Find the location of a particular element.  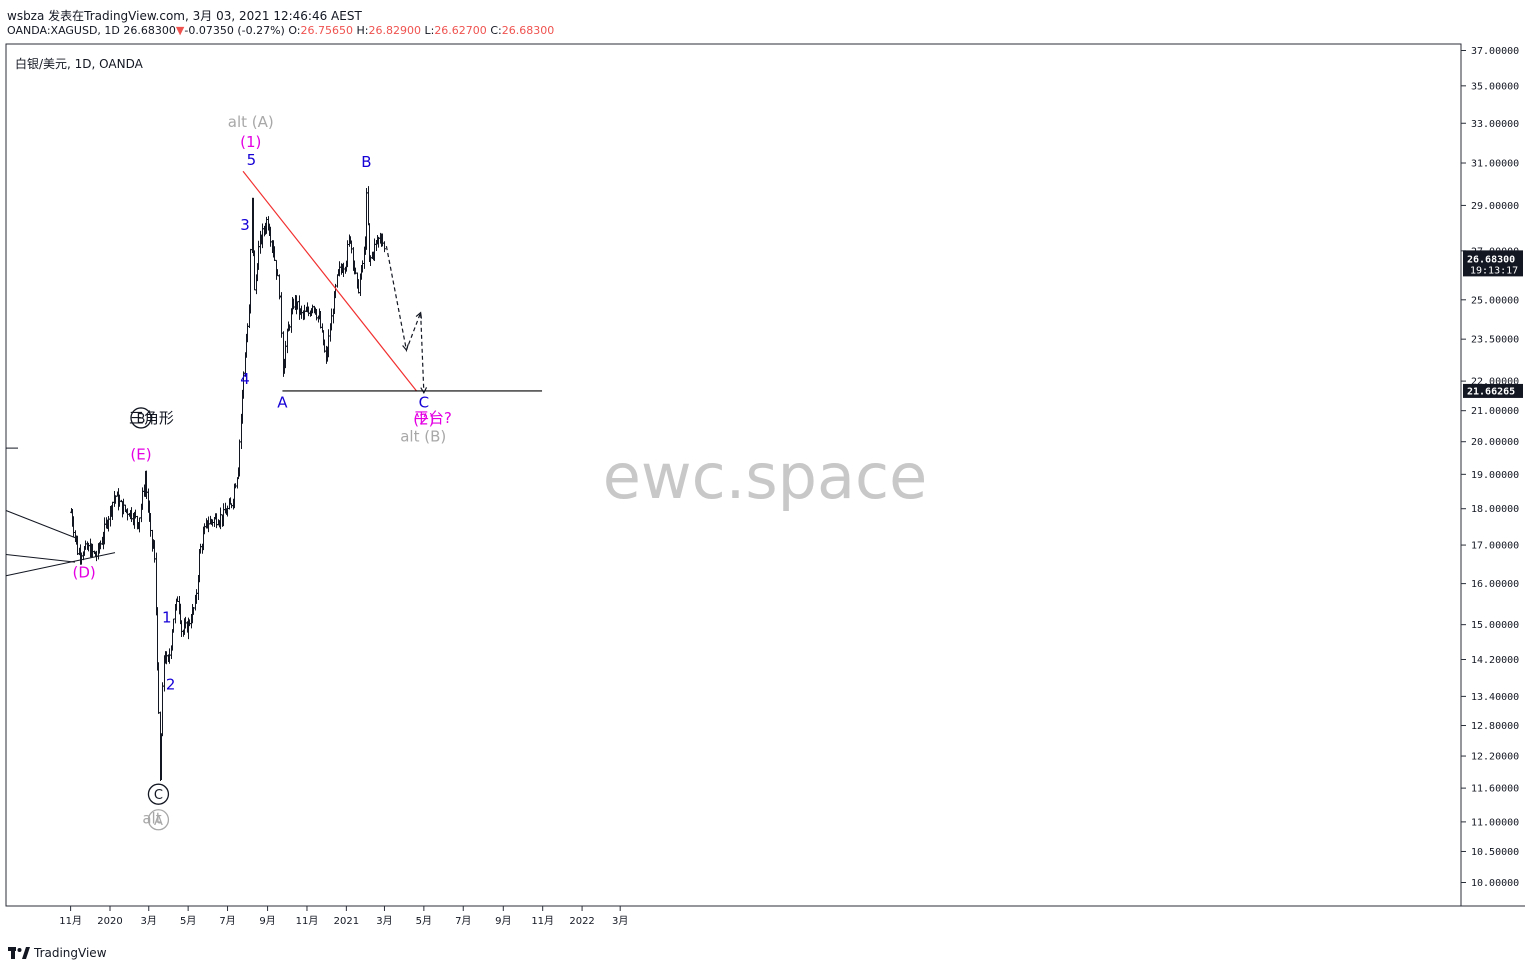

wave-label: 2 is located at coordinates (171, 684).